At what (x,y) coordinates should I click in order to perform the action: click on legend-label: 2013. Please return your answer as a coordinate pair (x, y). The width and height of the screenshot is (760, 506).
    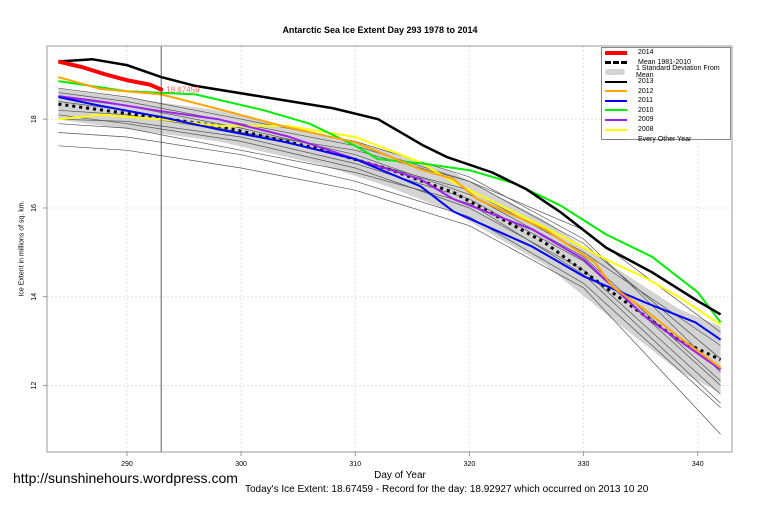
    Looking at the image, I should click on (646, 82).